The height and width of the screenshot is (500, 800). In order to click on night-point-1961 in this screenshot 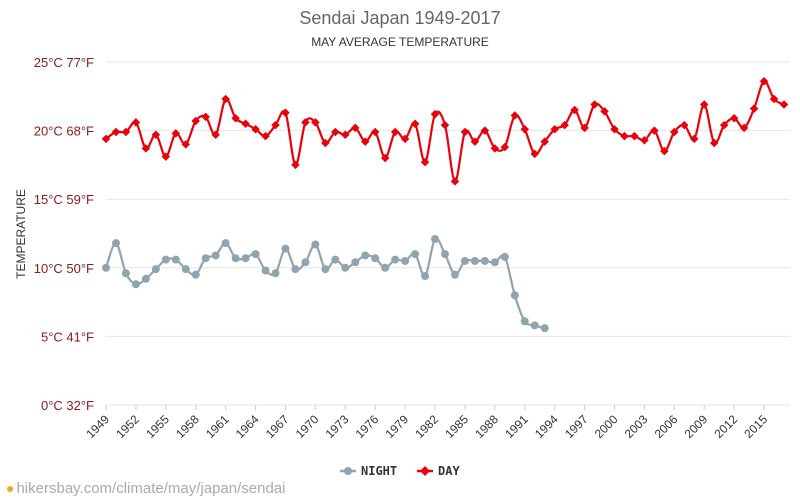, I will do `click(225, 243)`.